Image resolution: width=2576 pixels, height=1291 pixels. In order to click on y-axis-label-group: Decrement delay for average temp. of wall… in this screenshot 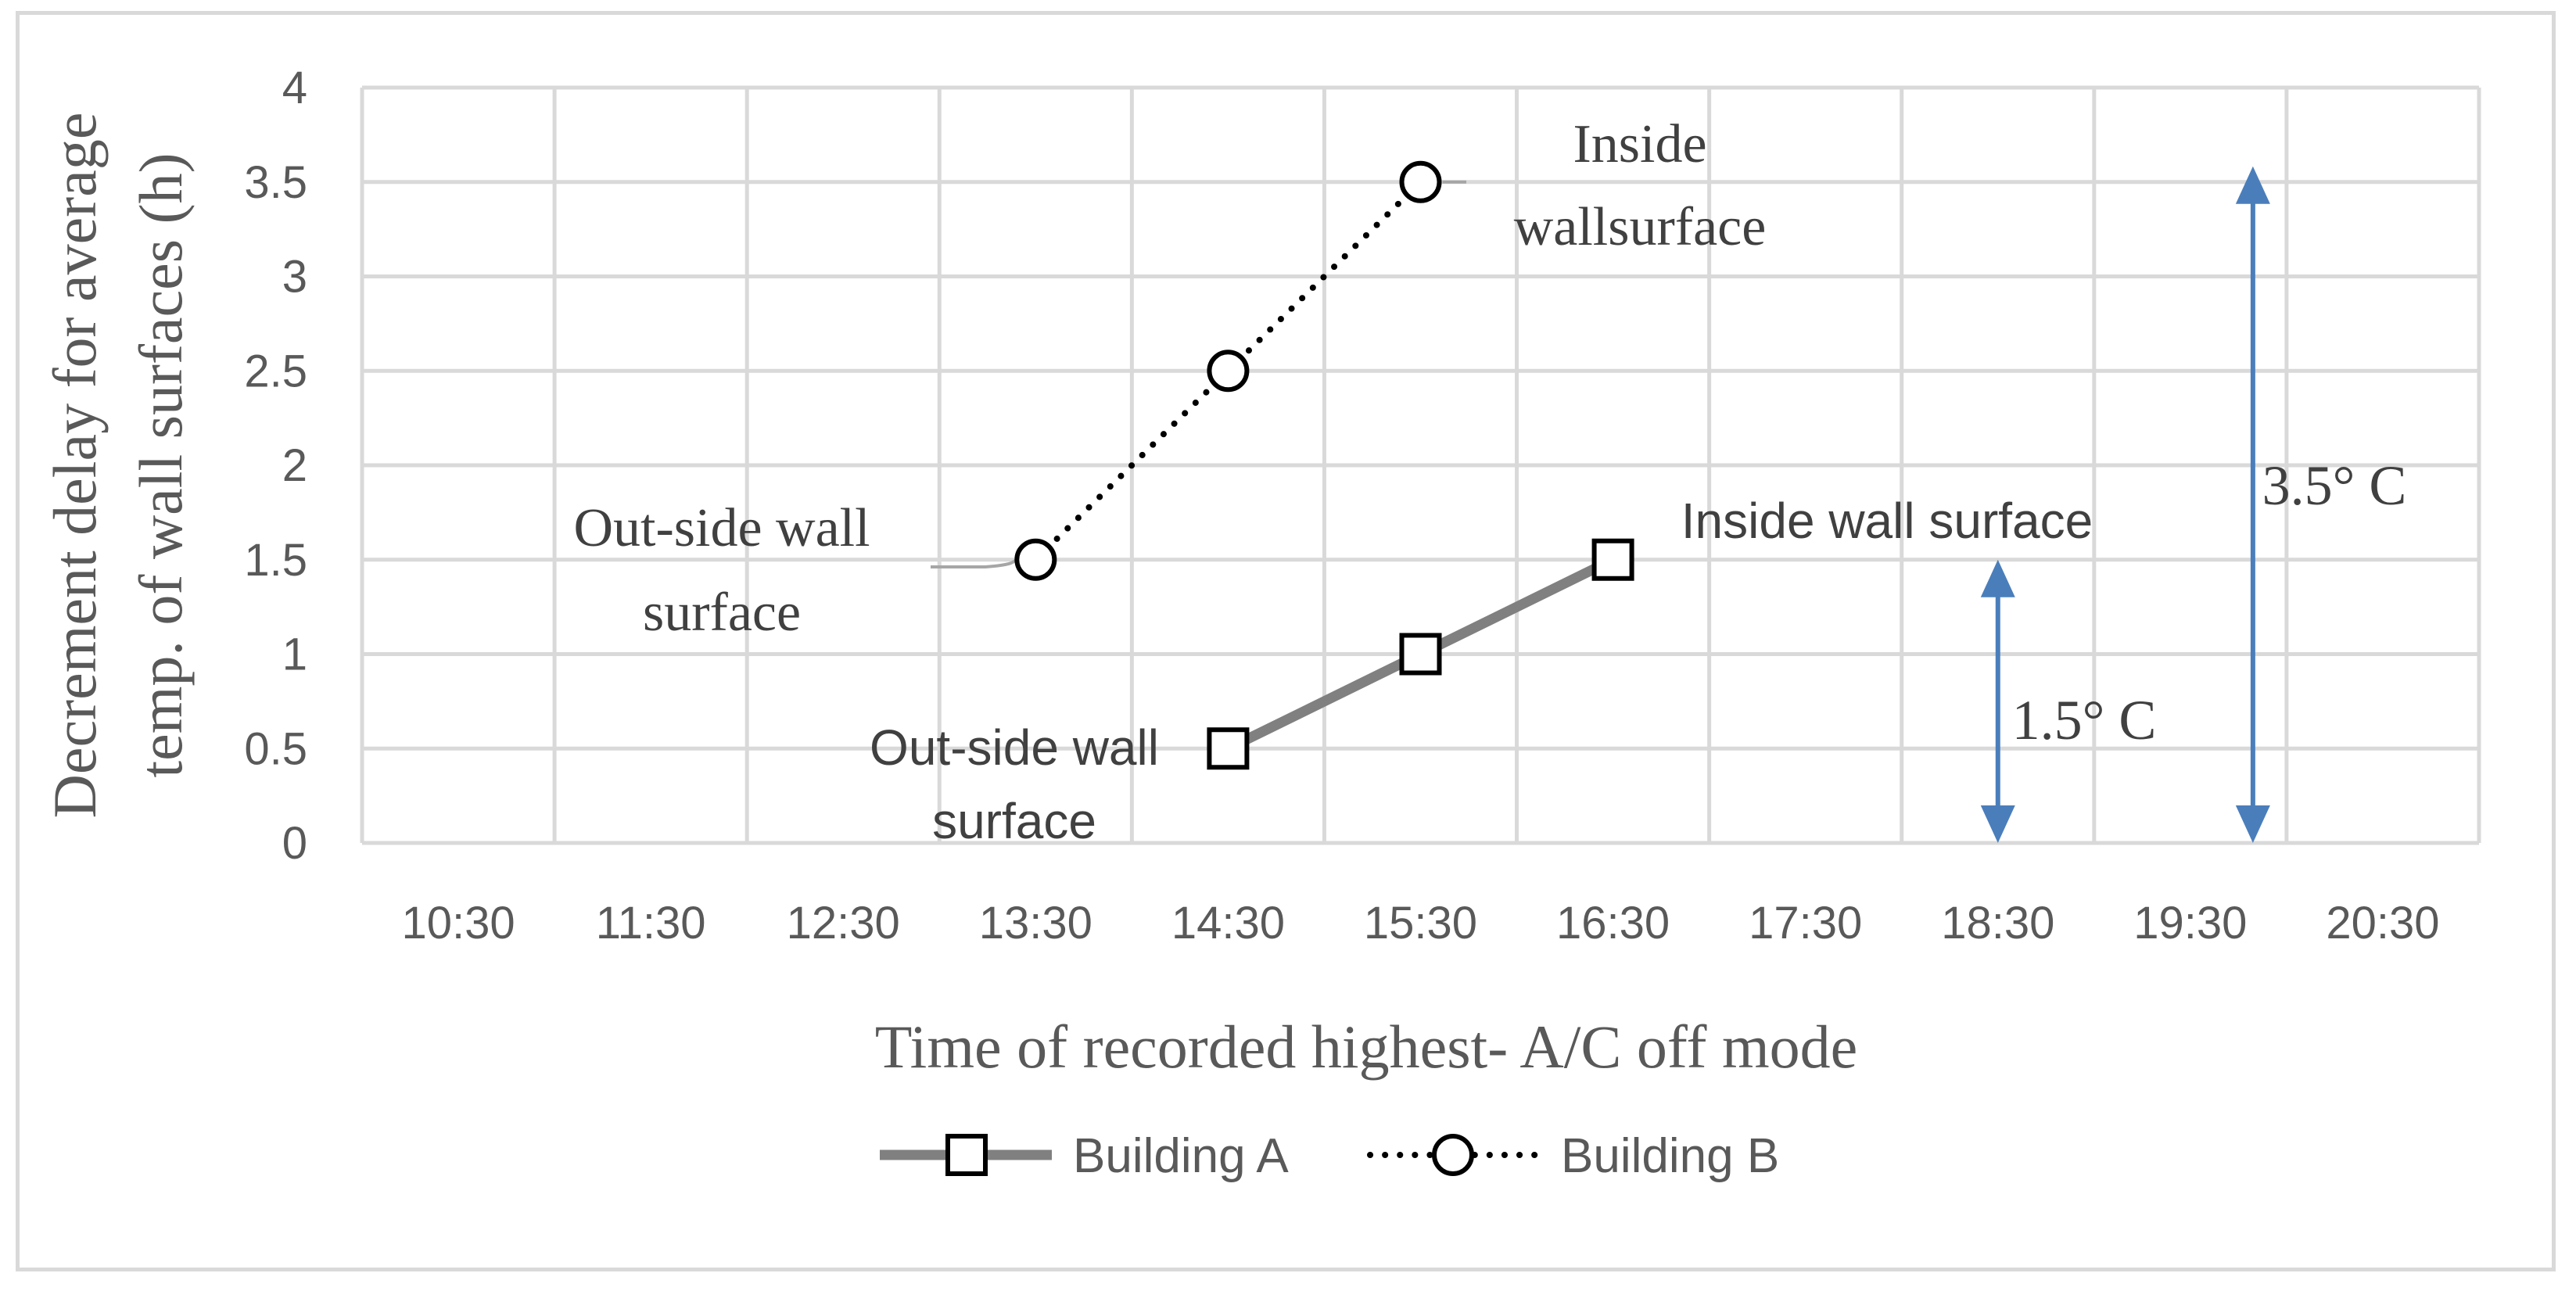, I will do `click(118, 466)`.